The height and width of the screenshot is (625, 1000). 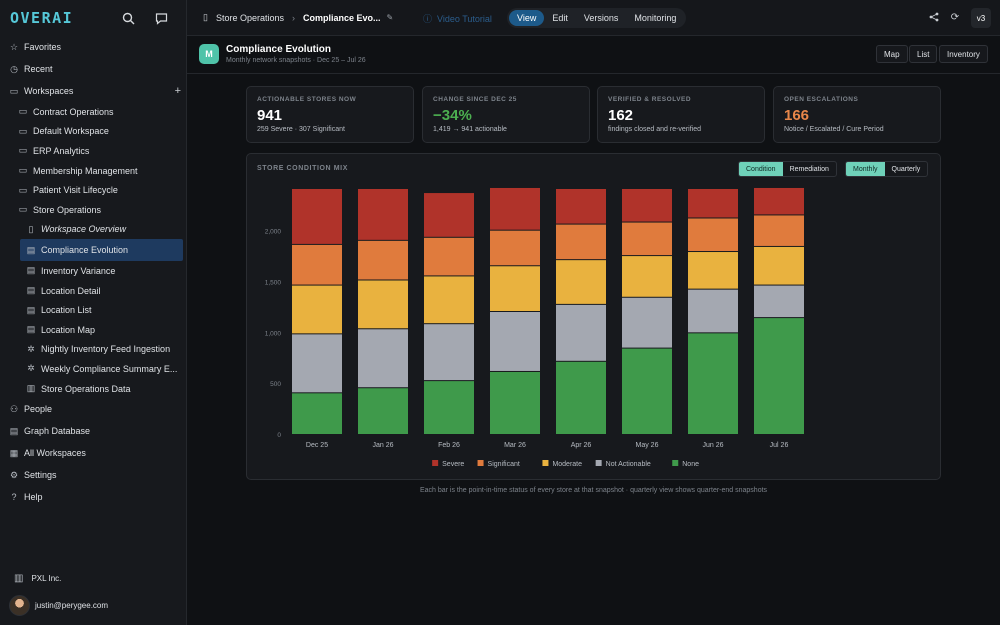 I want to click on condition-toggle: Condition, so click(x=761, y=169).